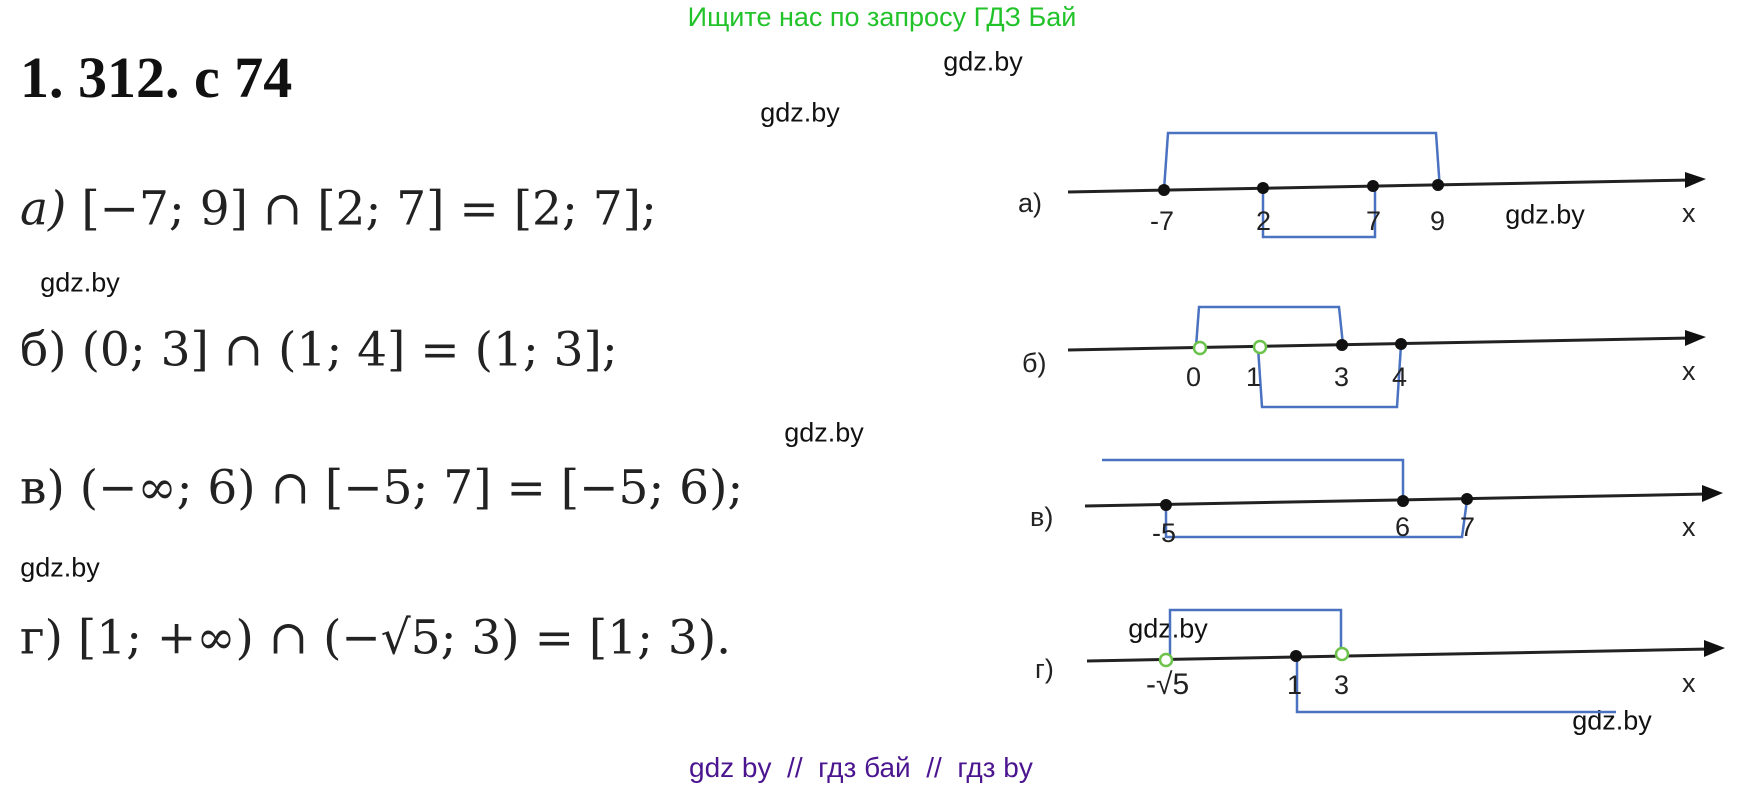 This screenshot has width=1764, height=786. What do you see at coordinates (1263, 221) in the screenshot?
I see `tick-label: 2` at bounding box center [1263, 221].